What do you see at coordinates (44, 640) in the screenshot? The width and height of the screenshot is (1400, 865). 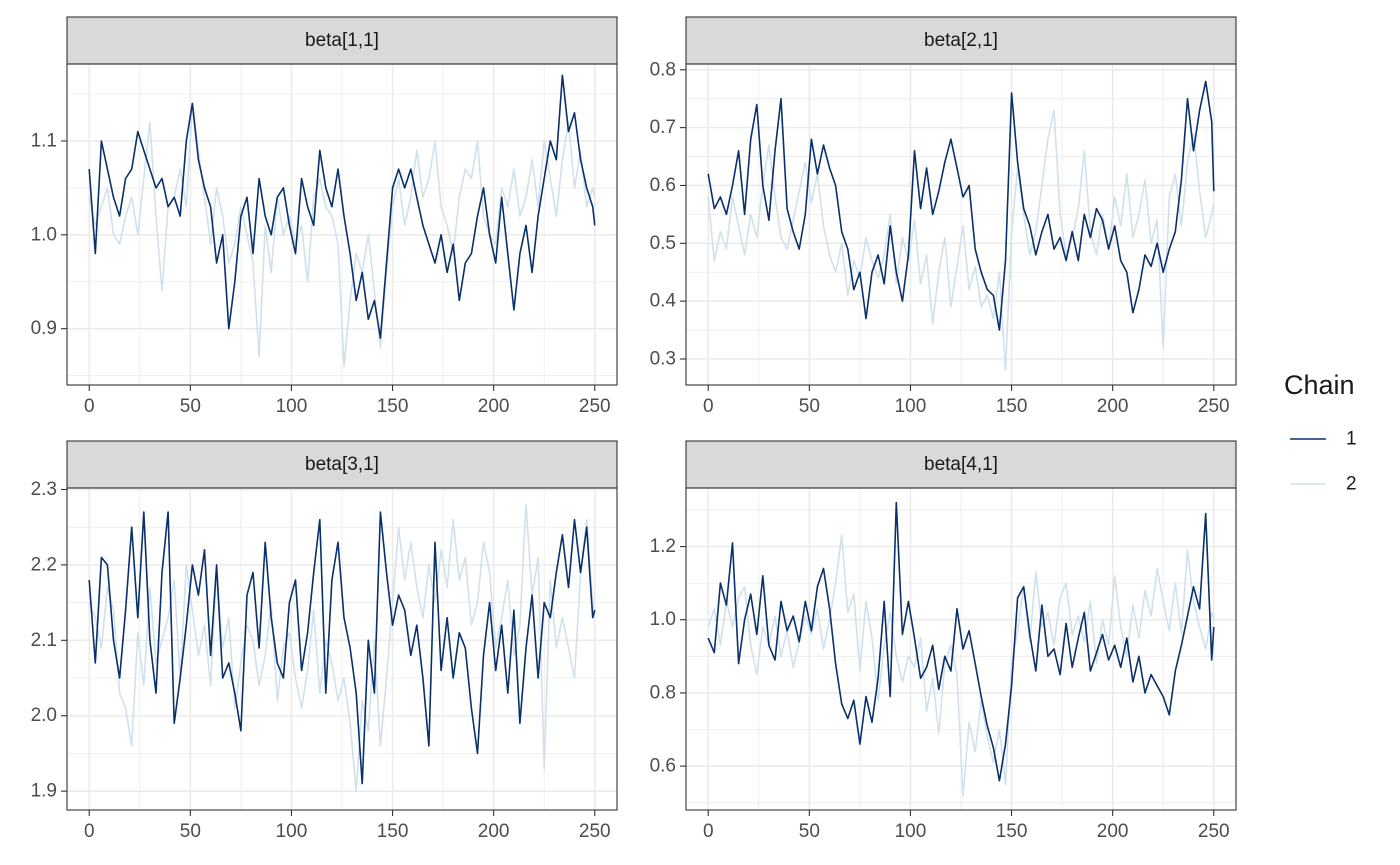 I see `y-tick-label: 2.1` at bounding box center [44, 640].